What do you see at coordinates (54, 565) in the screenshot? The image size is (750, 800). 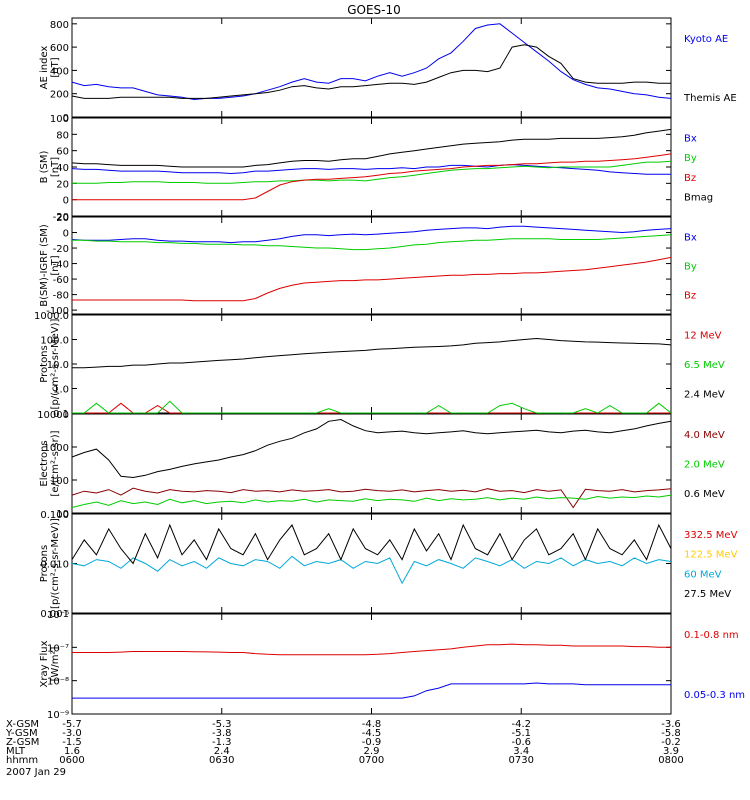 I see `y-tick-label: 0.010` at bounding box center [54, 565].